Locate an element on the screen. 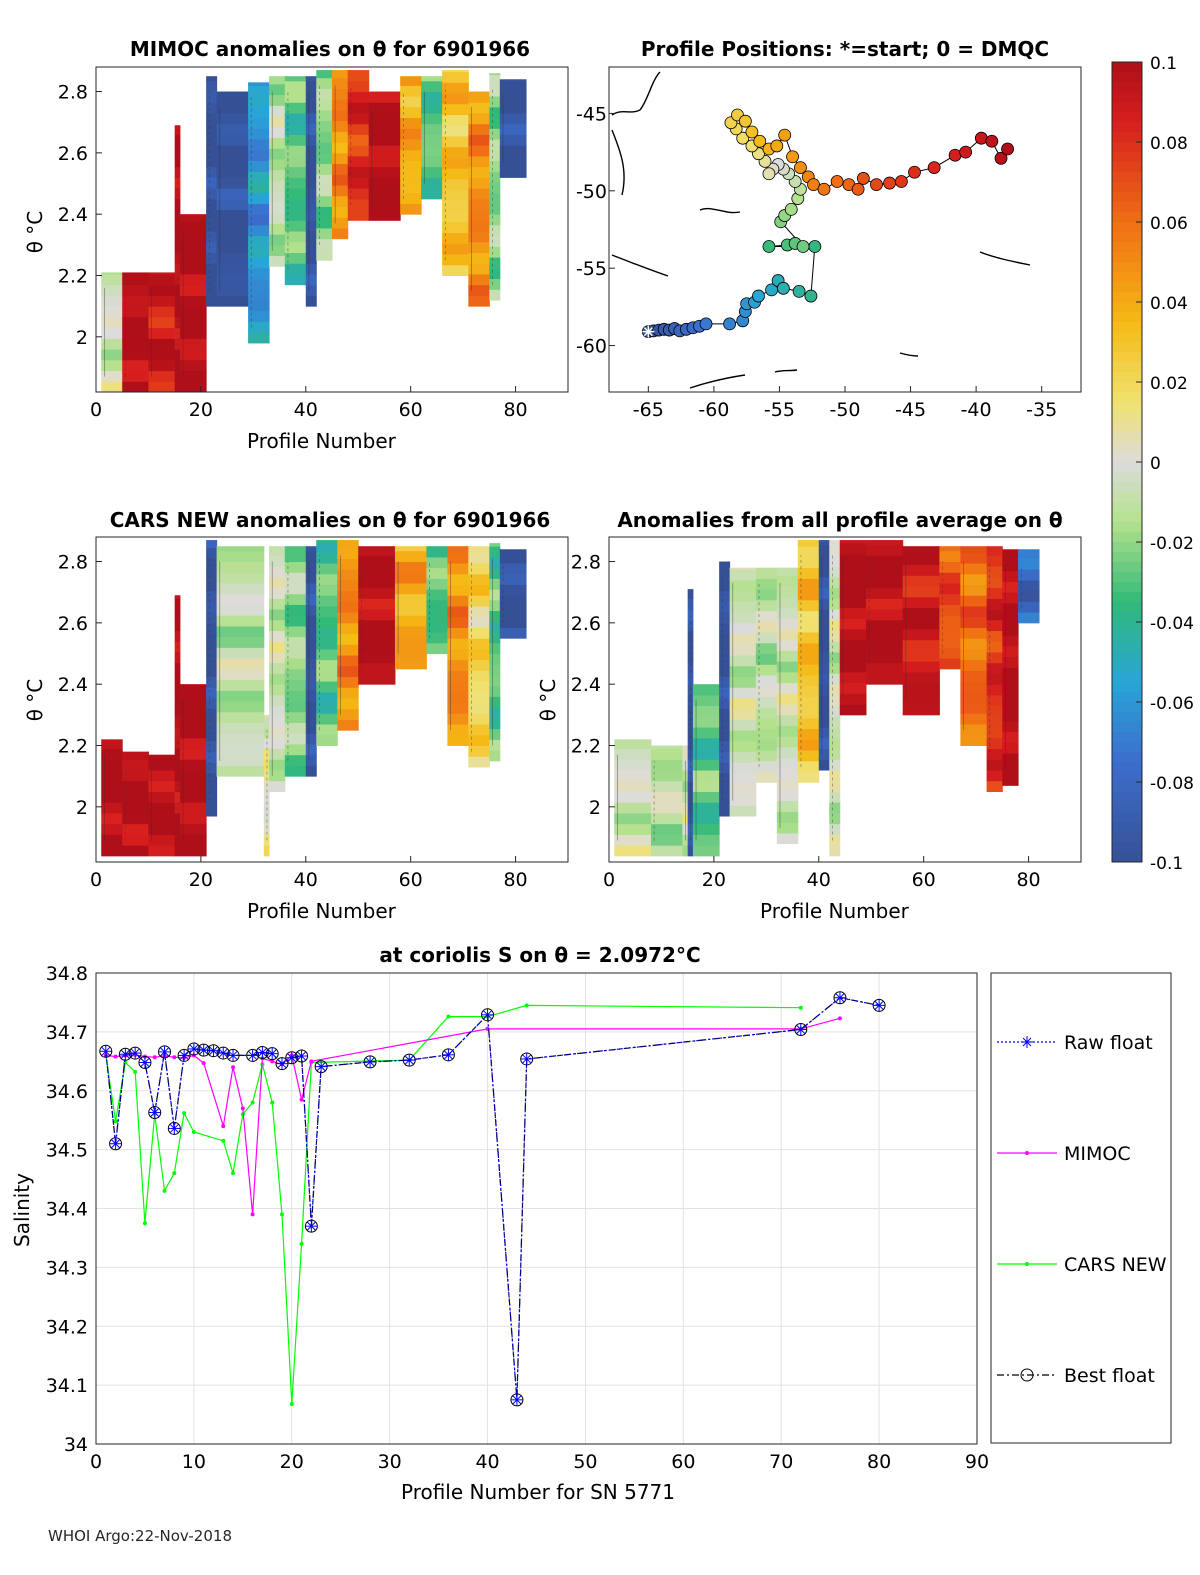  colorbar-tick: -0.06 is located at coordinates (1172, 704).